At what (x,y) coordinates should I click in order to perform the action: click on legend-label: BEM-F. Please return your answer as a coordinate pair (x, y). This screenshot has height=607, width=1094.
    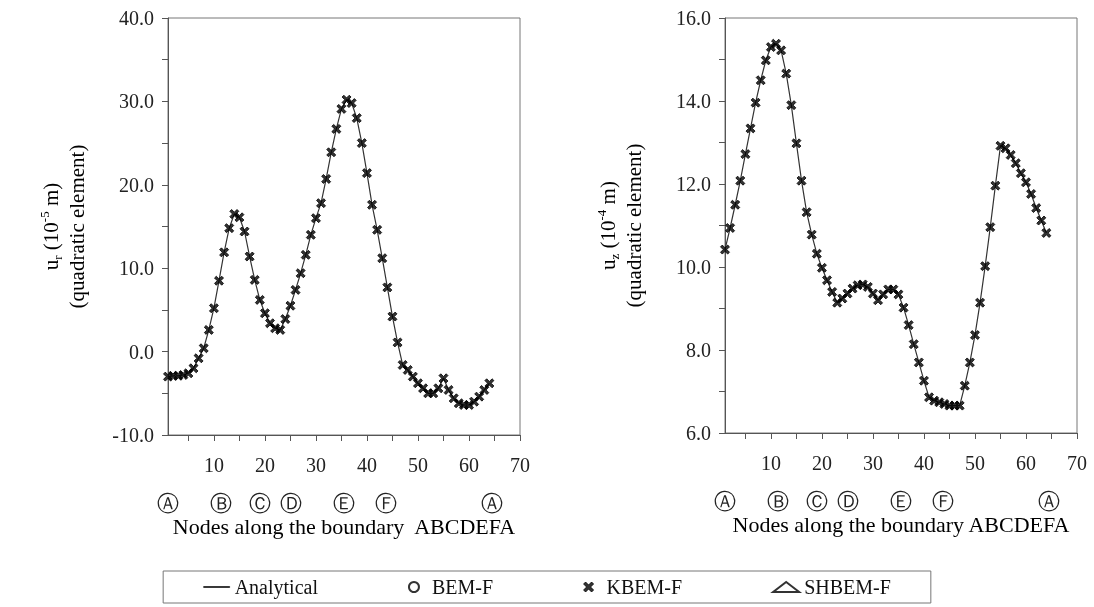
    Looking at the image, I should click on (462, 587).